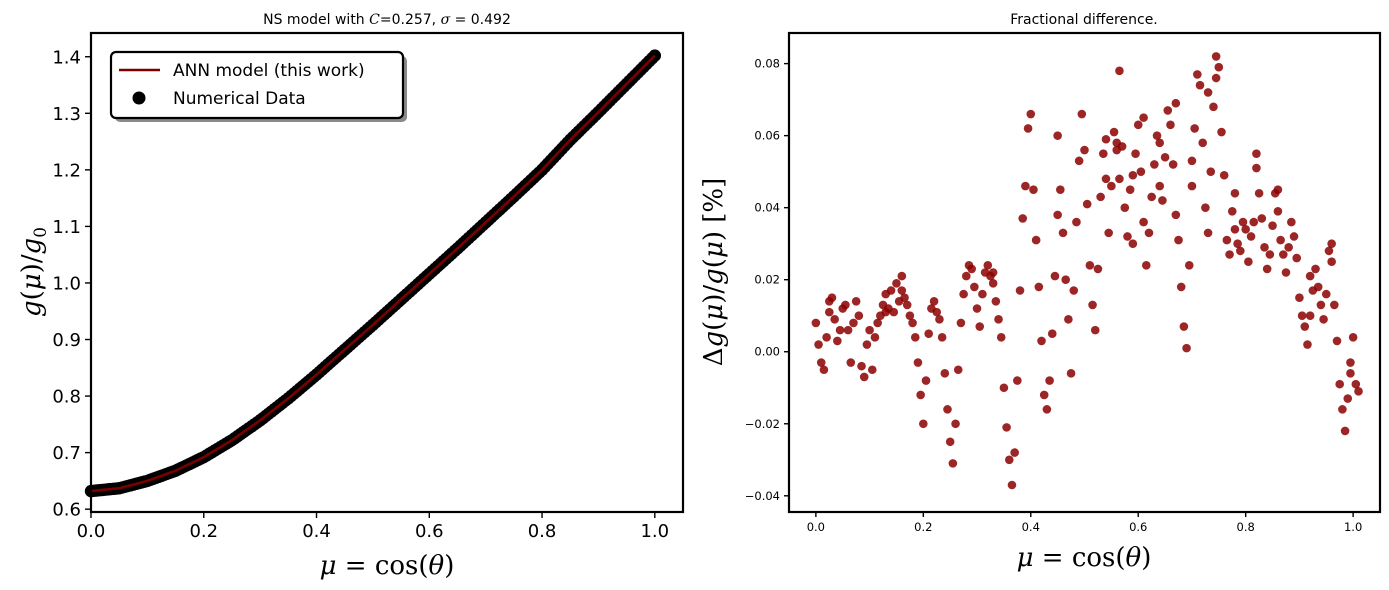 Image resolution: width=1389 pixels, height=590 pixels. What do you see at coordinates (1353, 527) in the screenshot?
I see `right-x-tick-label: 1.0` at bounding box center [1353, 527].